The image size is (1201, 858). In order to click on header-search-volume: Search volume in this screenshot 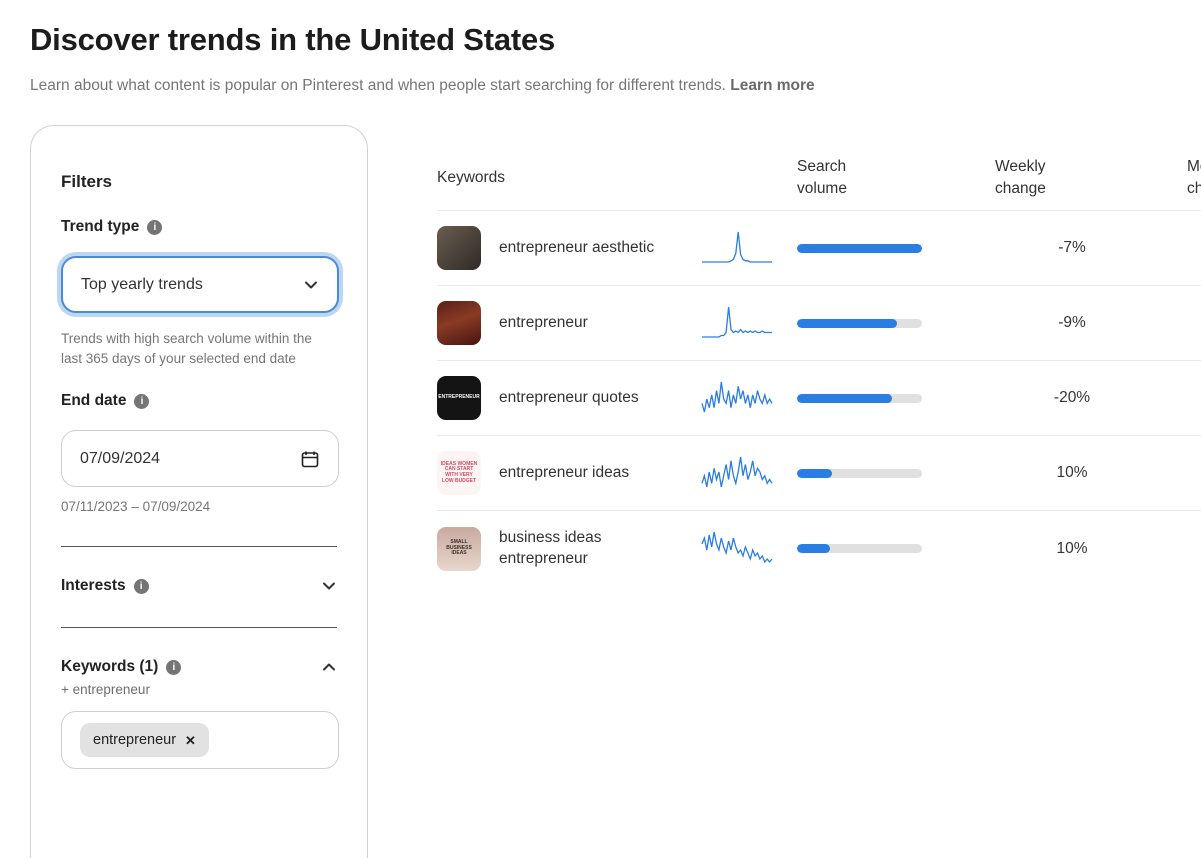, I will do `click(822, 177)`.